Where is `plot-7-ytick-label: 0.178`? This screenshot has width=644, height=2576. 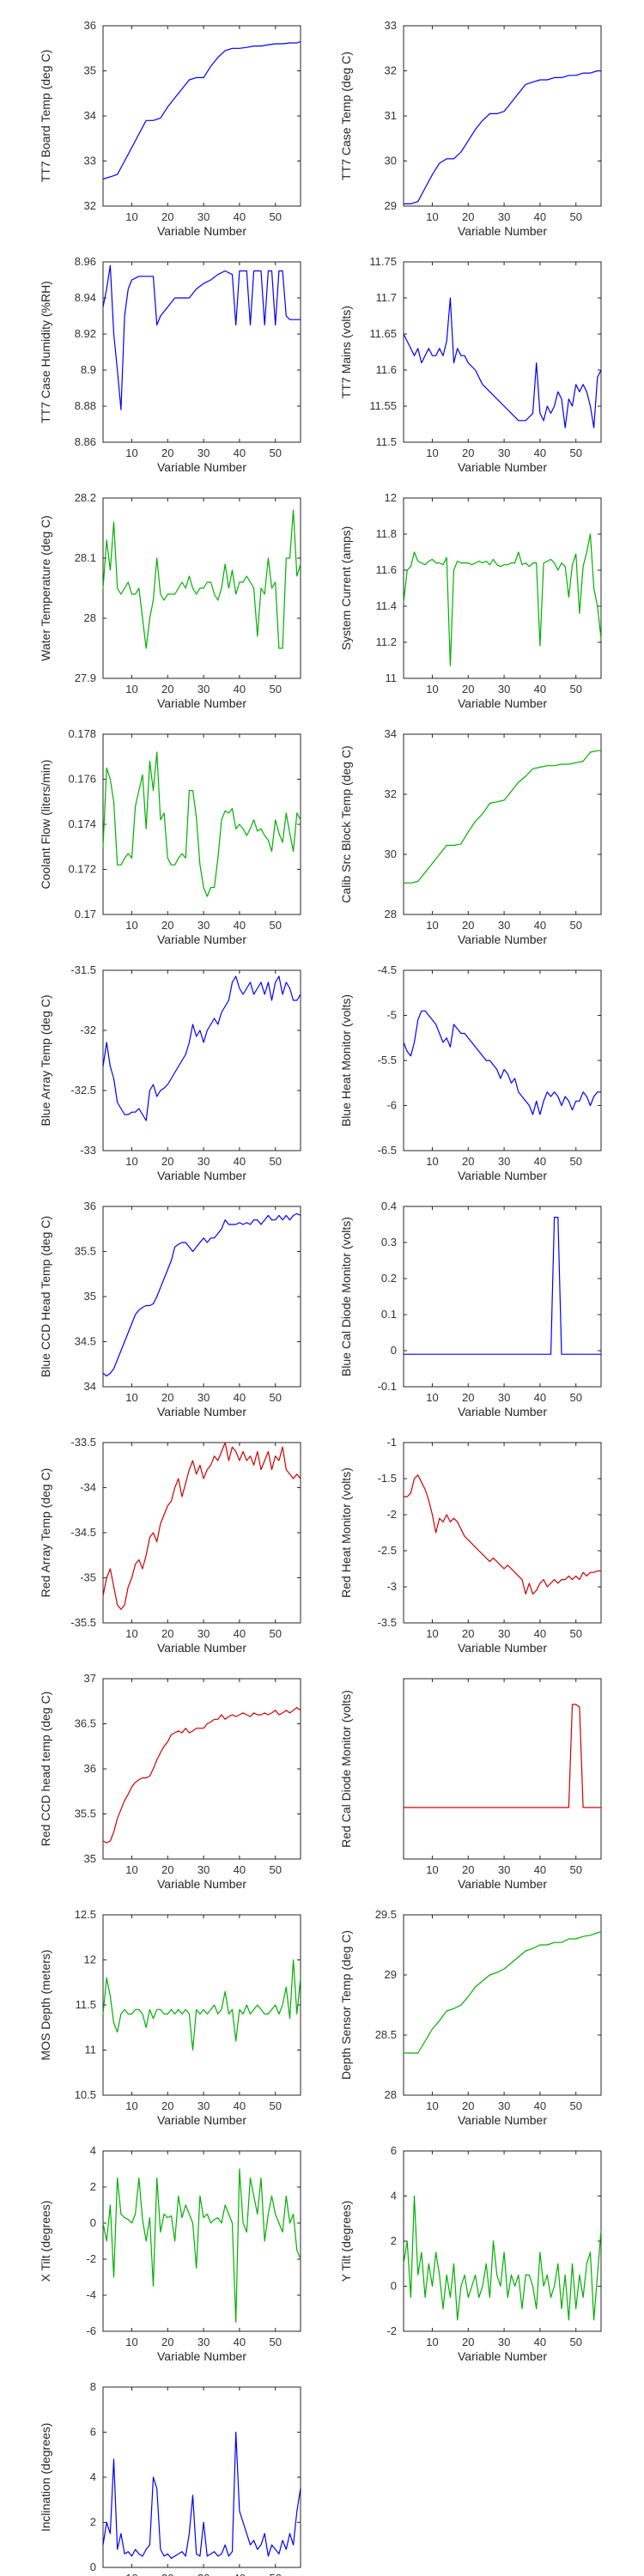 plot-7-ytick-label: 0.178 is located at coordinates (82, 733).